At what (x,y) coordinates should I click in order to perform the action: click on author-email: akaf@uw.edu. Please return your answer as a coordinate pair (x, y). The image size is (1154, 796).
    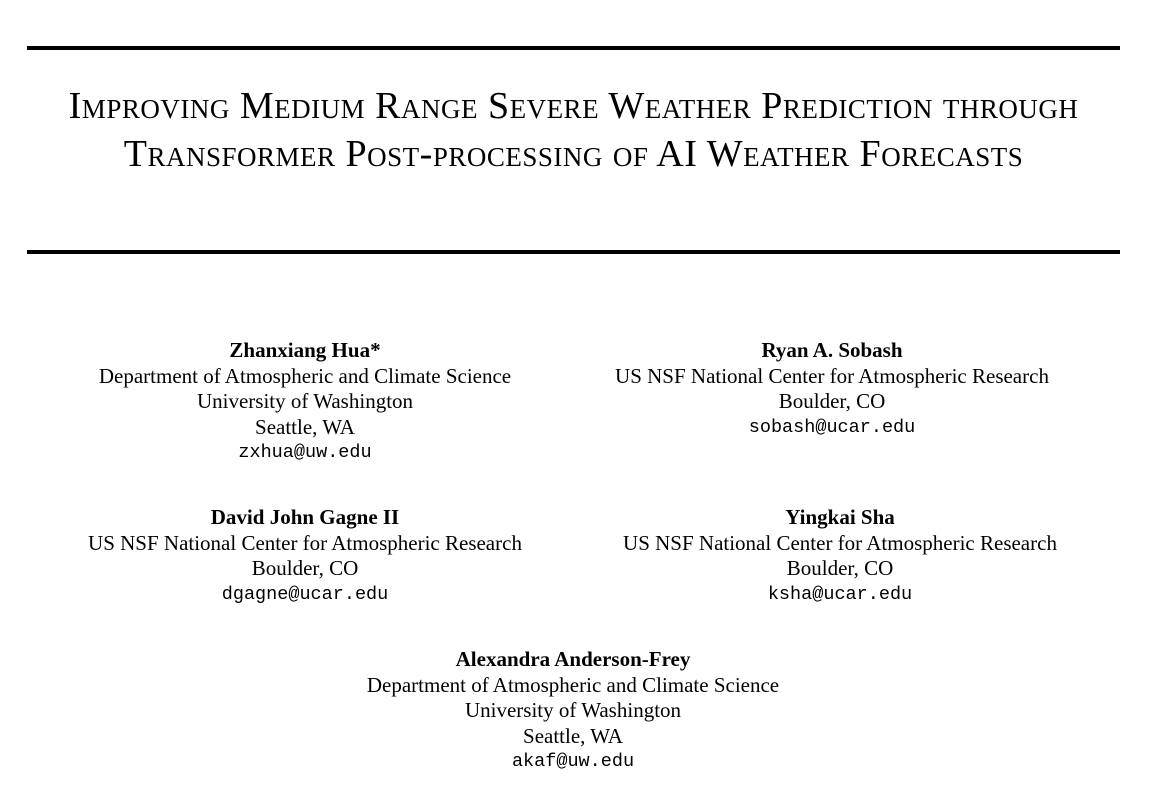
    Looking at the image, I should click on (573, 761).